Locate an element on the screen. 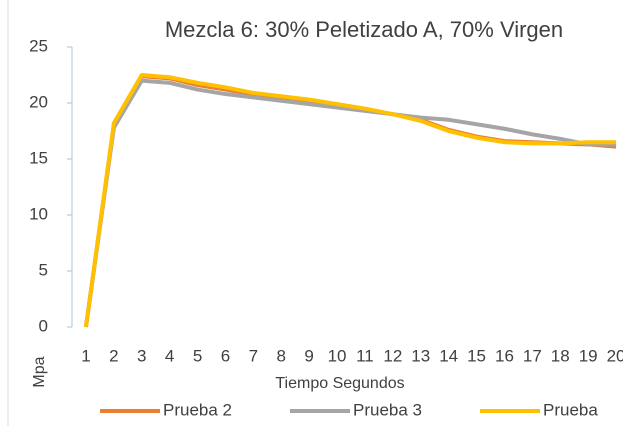 This screenshot has width=623, height=426. y-tick-label: 5 is located at coordinates (43, 269).